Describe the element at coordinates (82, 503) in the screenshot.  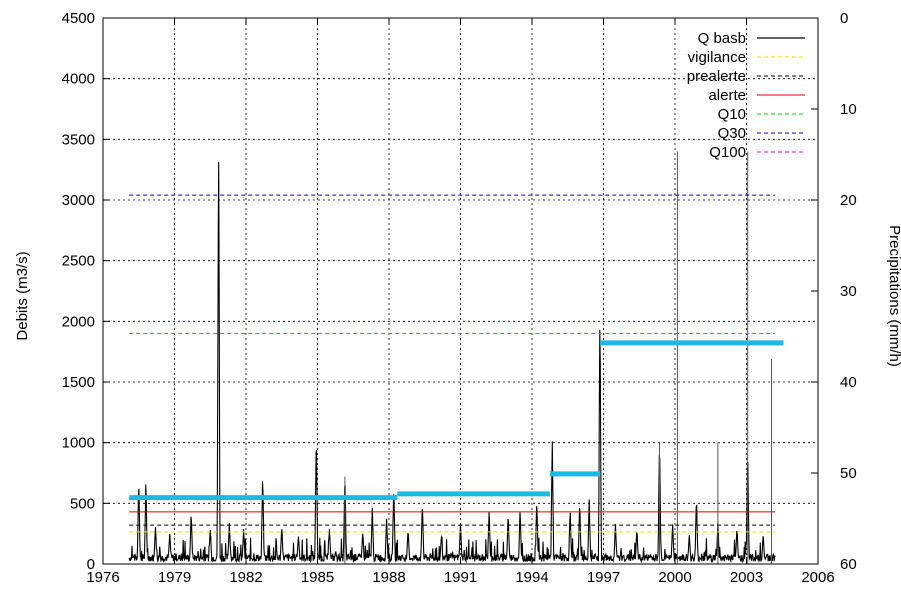
I see `y-tick-label: 500` at that location.